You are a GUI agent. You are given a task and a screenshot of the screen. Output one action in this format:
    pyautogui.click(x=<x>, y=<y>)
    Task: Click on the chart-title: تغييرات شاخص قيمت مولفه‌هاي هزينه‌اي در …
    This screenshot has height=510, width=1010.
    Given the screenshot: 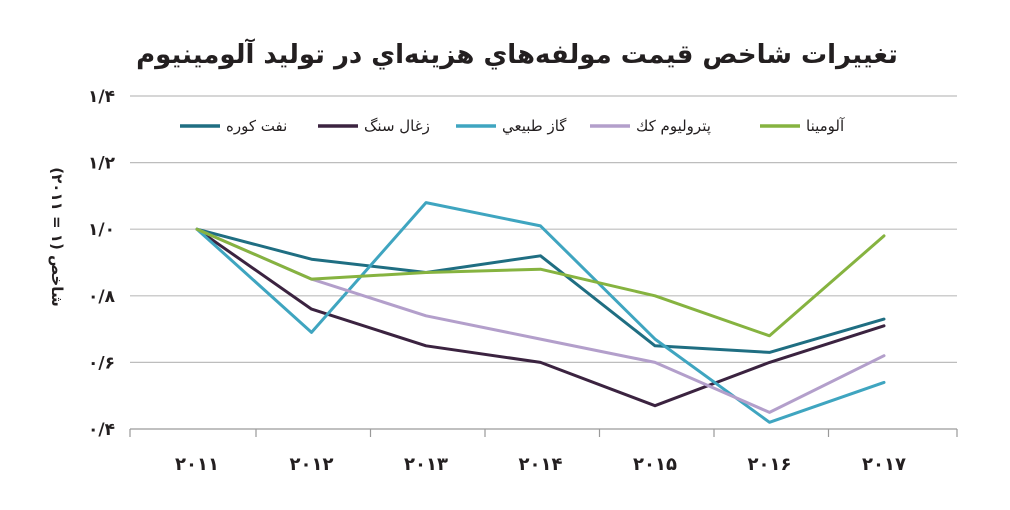 What is the action you would take?
    pyautogui.click(x=517, y=54)
    